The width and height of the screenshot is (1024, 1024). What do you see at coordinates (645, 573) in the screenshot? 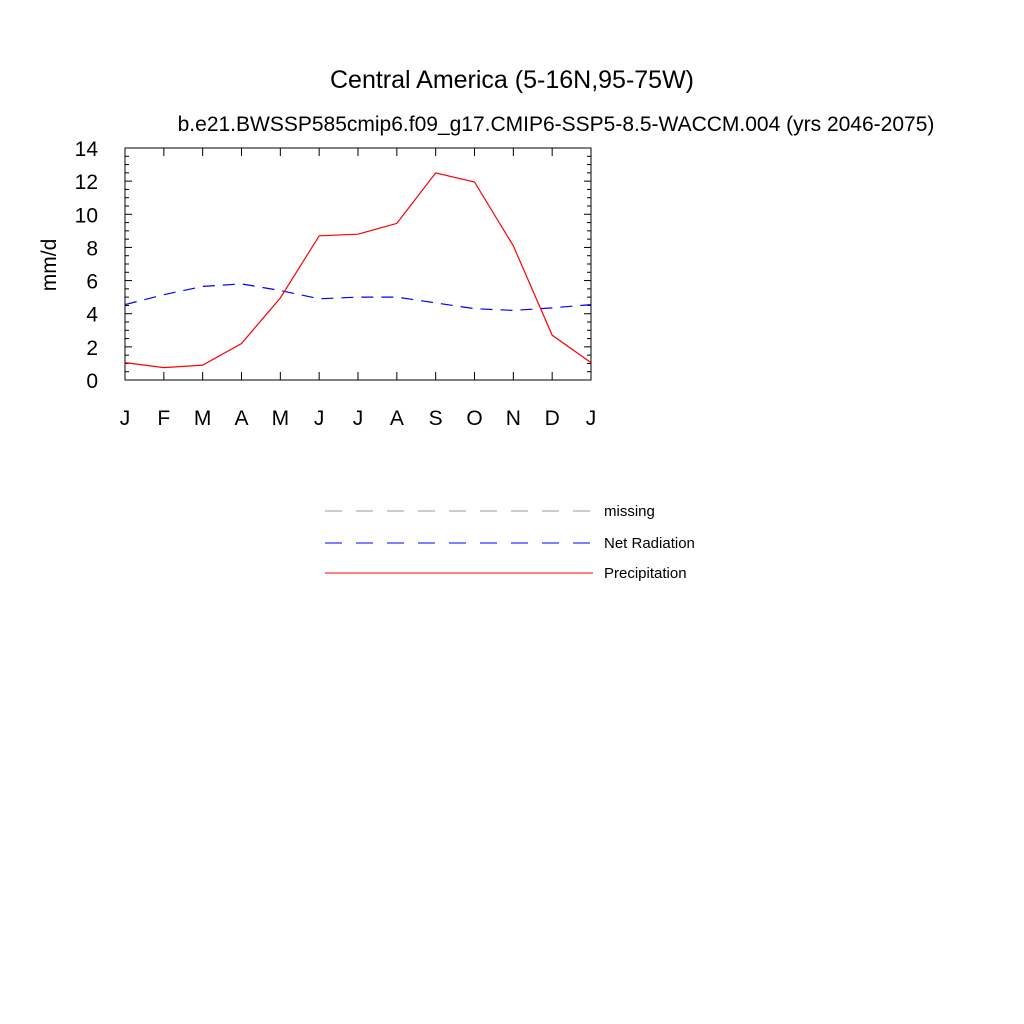
I see `legend-label-precipitation: Precipitation` at bounding box center [645, 573].